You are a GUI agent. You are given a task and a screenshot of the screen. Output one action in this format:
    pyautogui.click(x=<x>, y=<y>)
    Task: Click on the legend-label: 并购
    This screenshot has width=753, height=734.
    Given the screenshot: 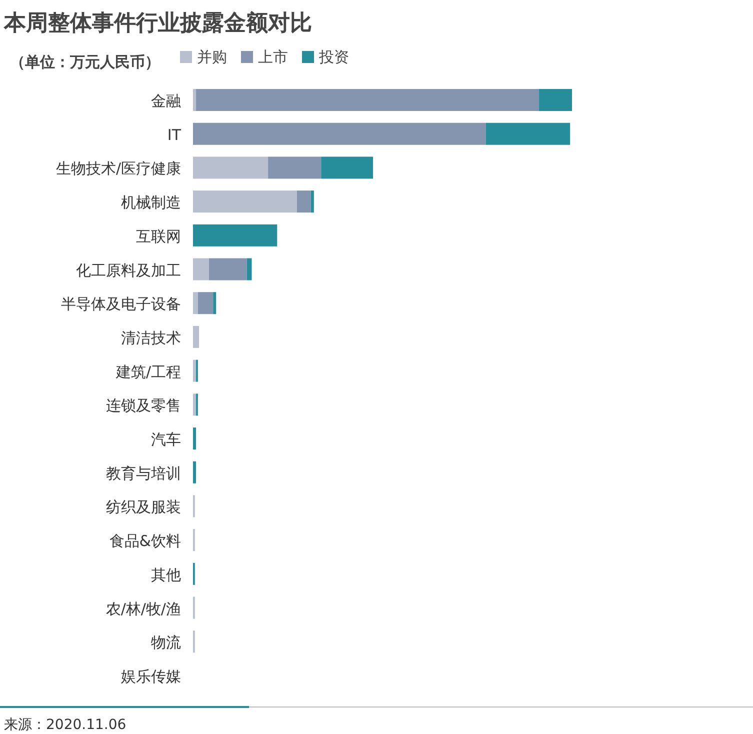 What is the action you would take?
    pyautogui.click(x=212, y=57)
    